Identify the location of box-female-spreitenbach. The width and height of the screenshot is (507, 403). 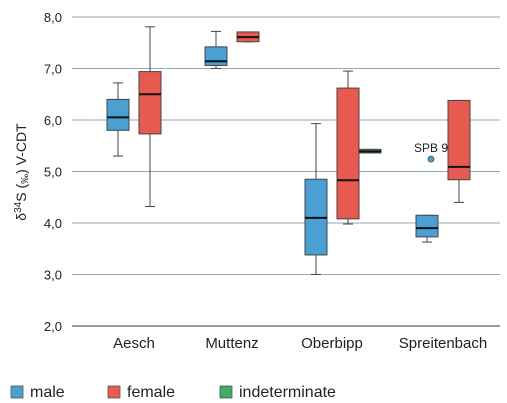
(459, 151).